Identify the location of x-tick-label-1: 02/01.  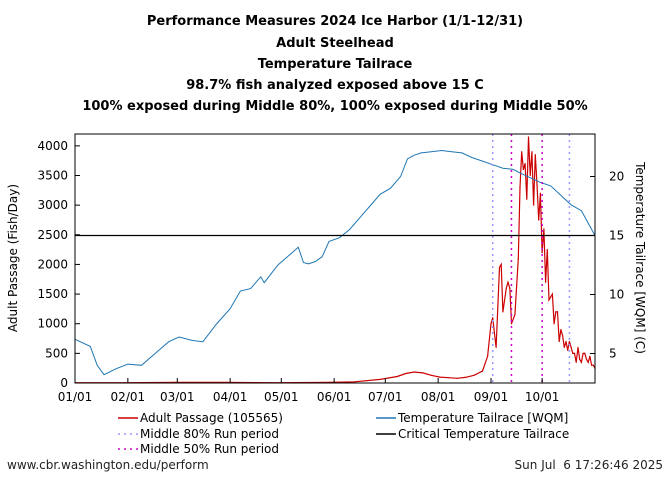
(128, 397).